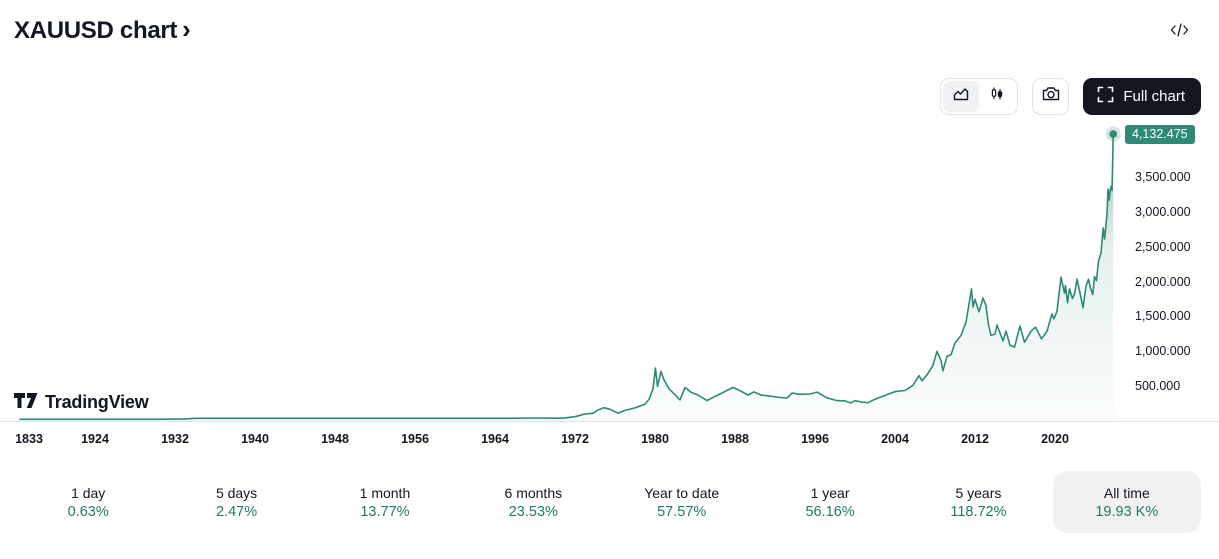 The image size is (1219, 559). What do you see at coordinates (1113, 134) in the screenshot?
I see `last-point-marker` at bounding box center [1113, 134].